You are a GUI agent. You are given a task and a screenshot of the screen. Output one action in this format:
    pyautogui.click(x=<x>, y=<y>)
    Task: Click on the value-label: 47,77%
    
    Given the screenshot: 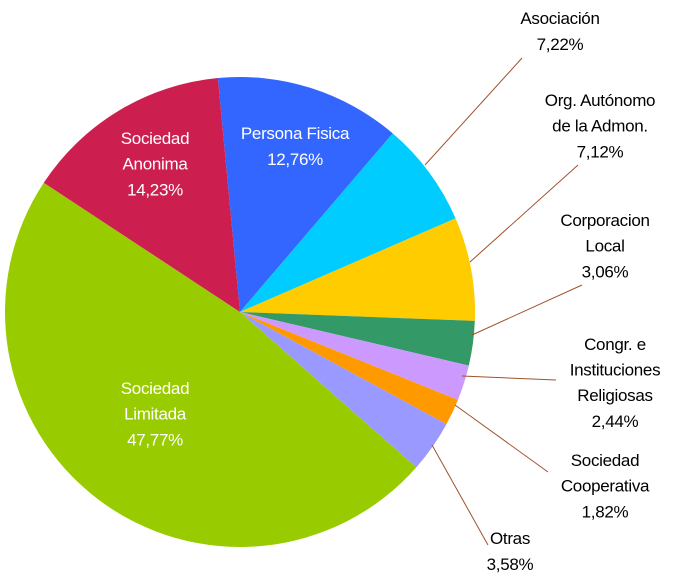 What is the action you would take?
    pyautogui.click(x=155, y=439)
    